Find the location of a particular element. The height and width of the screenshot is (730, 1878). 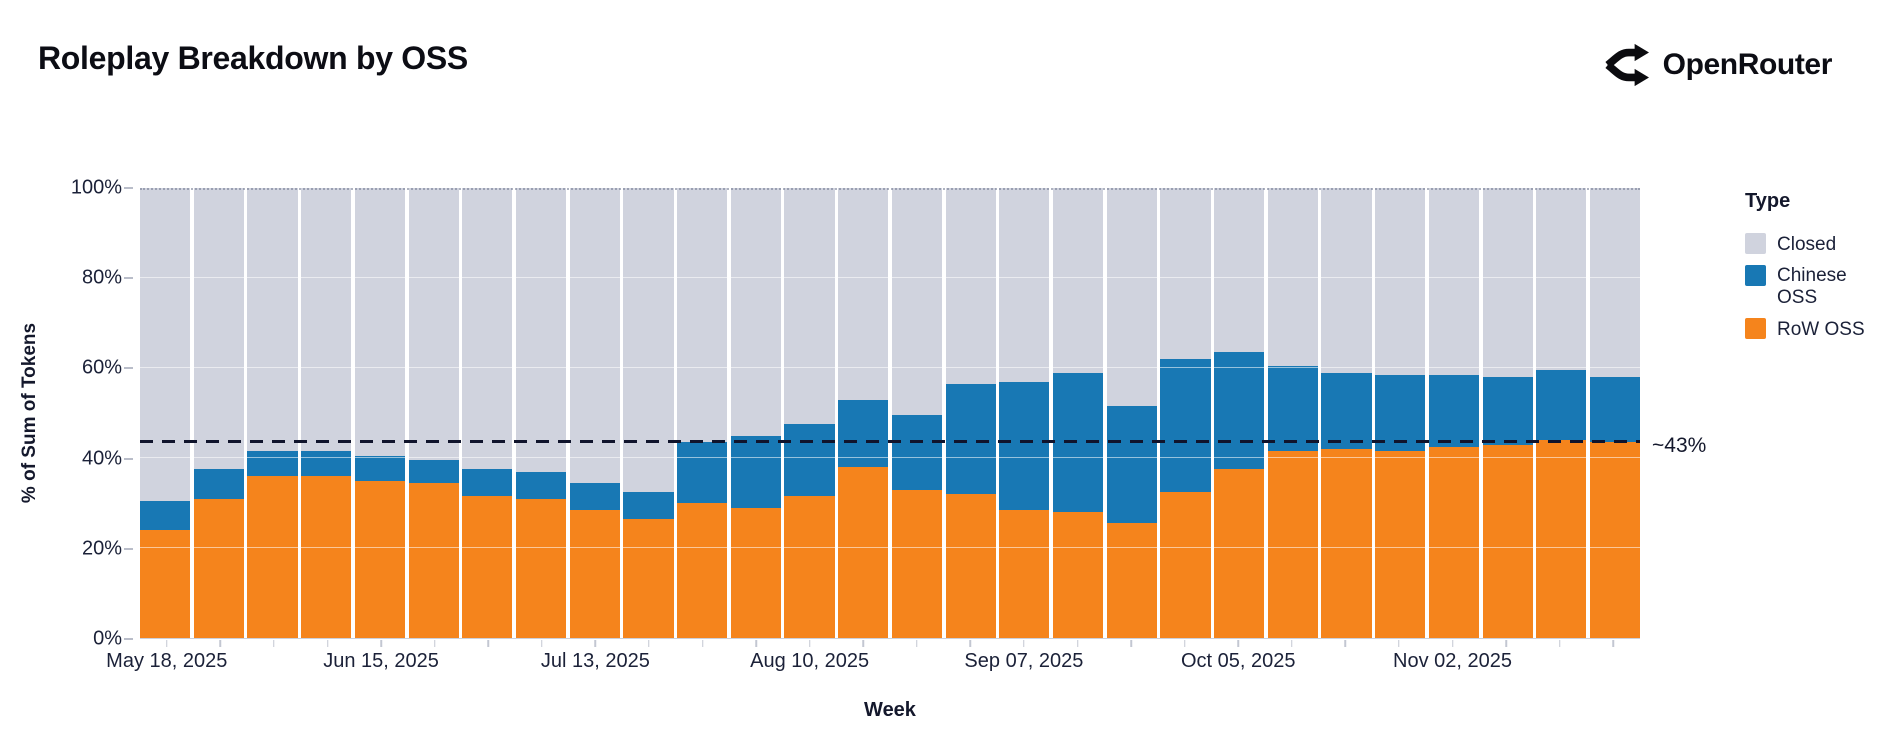

gridline-20pct is located at coordinates (890, 547).